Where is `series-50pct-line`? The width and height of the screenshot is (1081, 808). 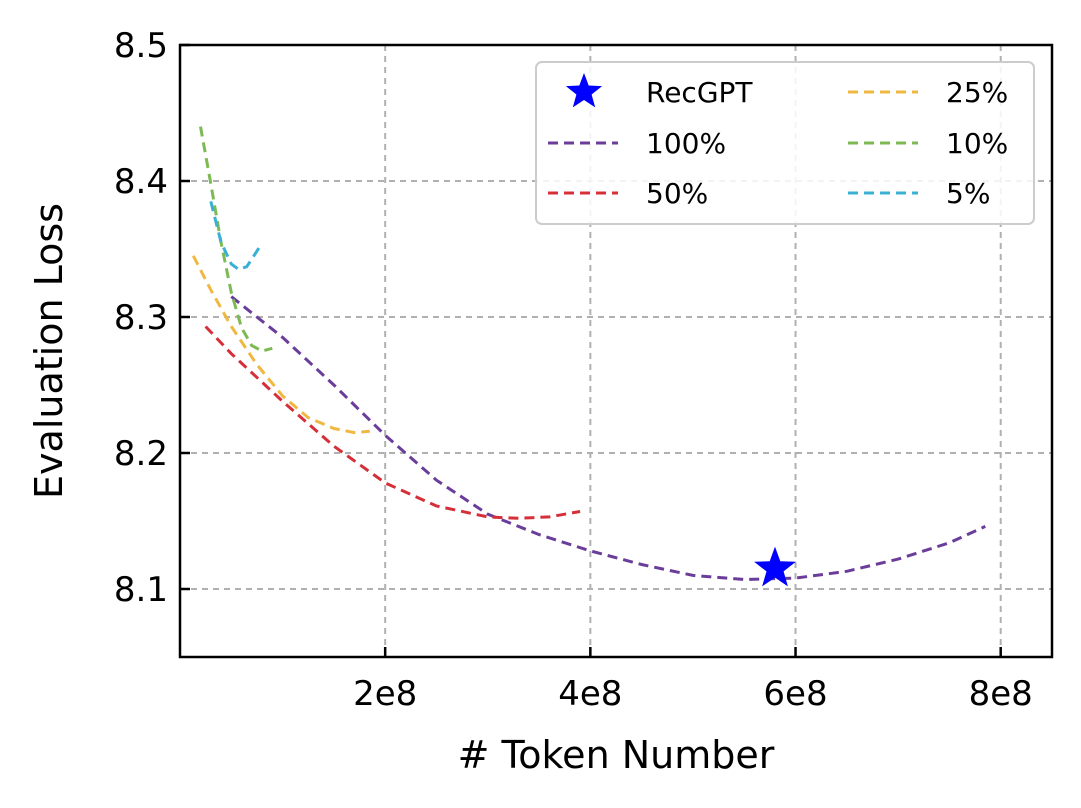 series-50pct-line is located at coordinates (392, 422).